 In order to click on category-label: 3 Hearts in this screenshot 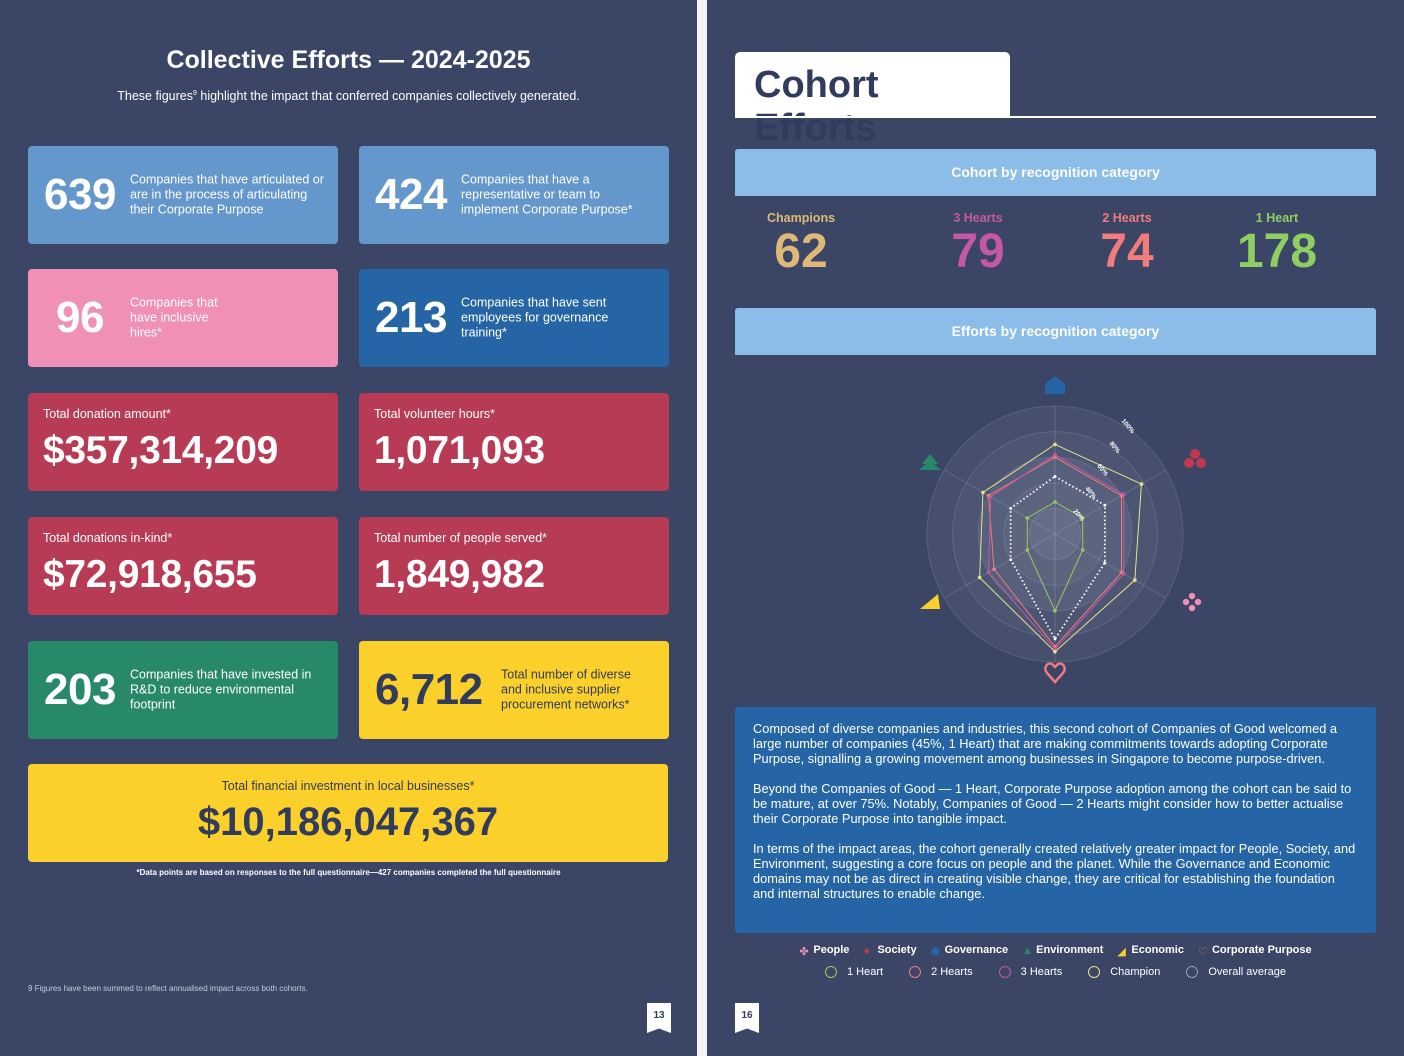, I will do `click(978, 218)`.